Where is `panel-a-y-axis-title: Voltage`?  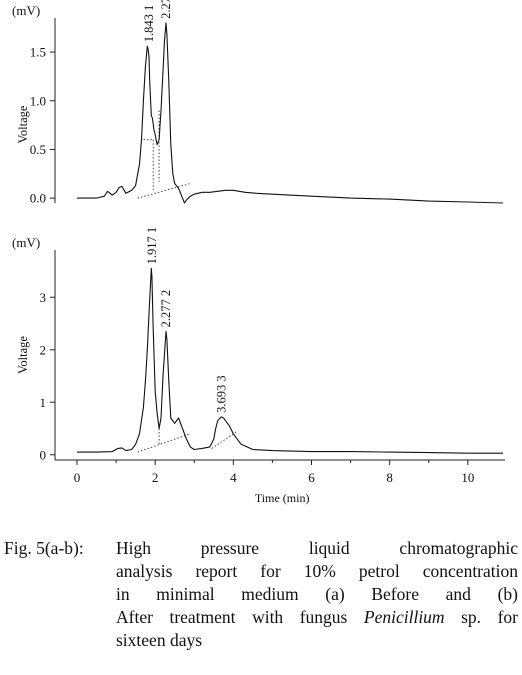 panel-a-y-axis-title: Voltage is located at coordinates (23, 124).